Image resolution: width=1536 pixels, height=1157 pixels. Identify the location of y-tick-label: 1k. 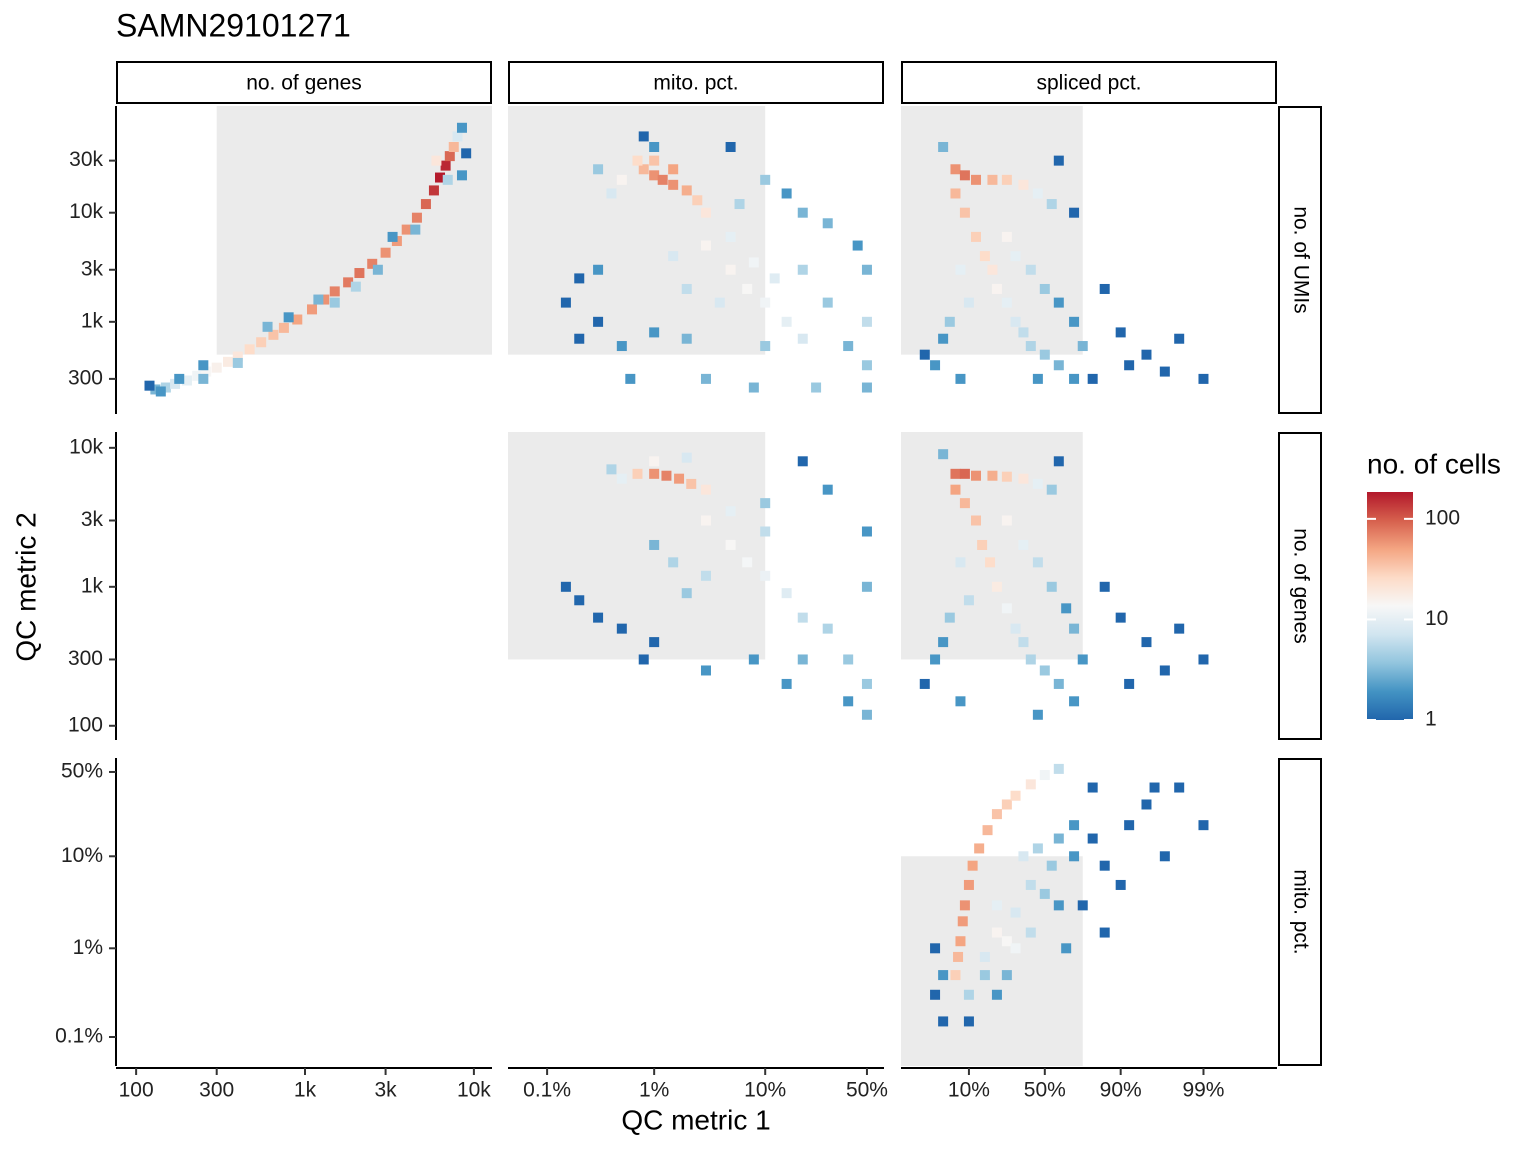
(92, 320).